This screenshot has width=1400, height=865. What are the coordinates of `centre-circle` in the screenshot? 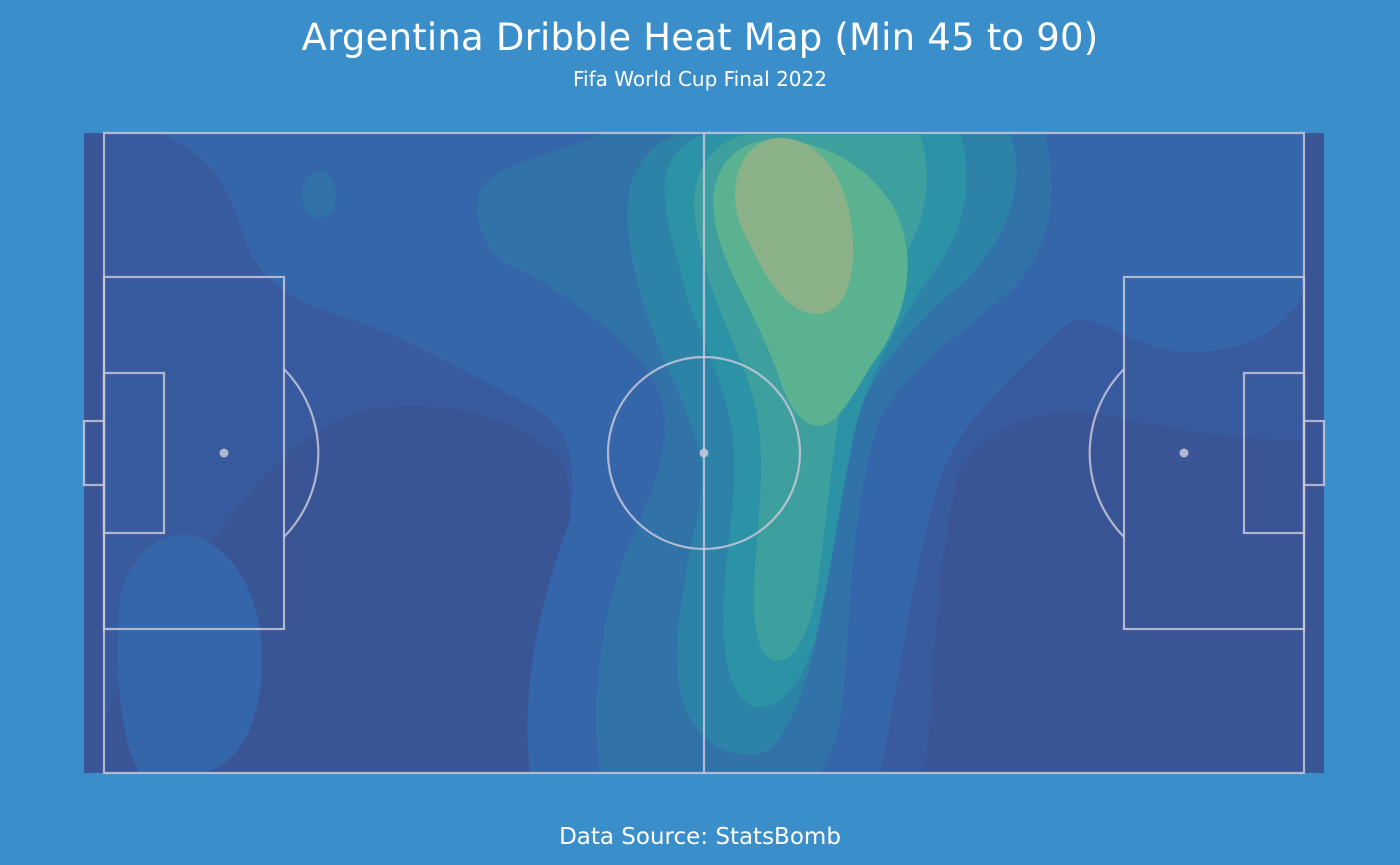 It's located at (704, 453).